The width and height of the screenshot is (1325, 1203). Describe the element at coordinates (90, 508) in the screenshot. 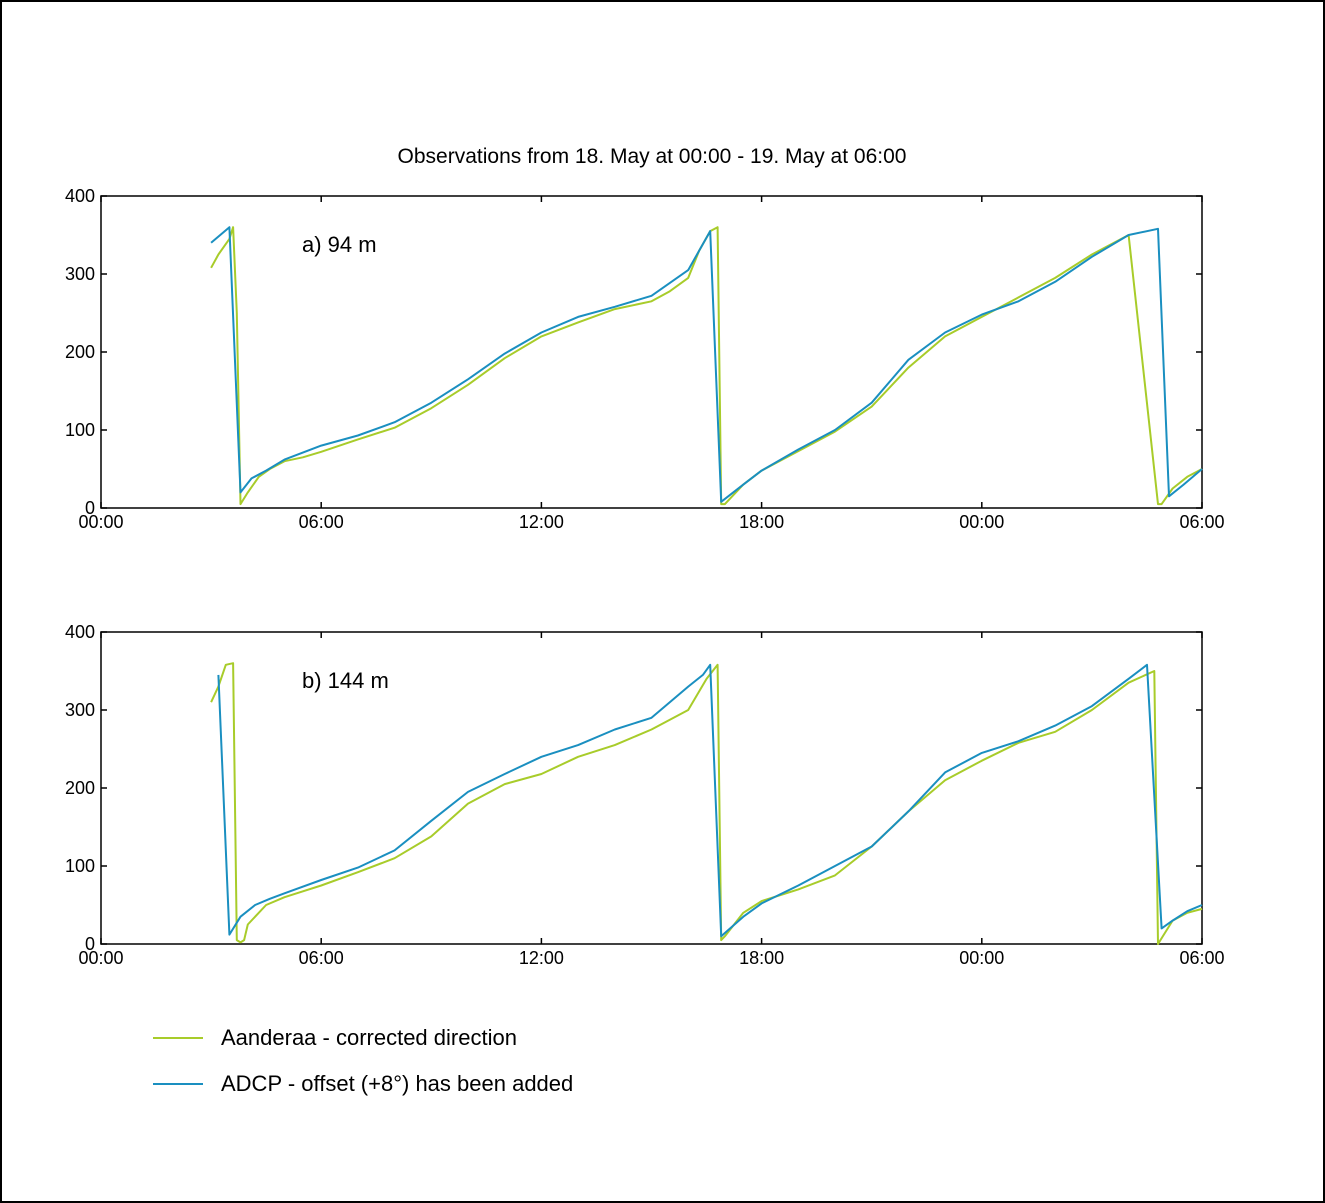

I see `panel-a-ytick-label: 0` at that location.